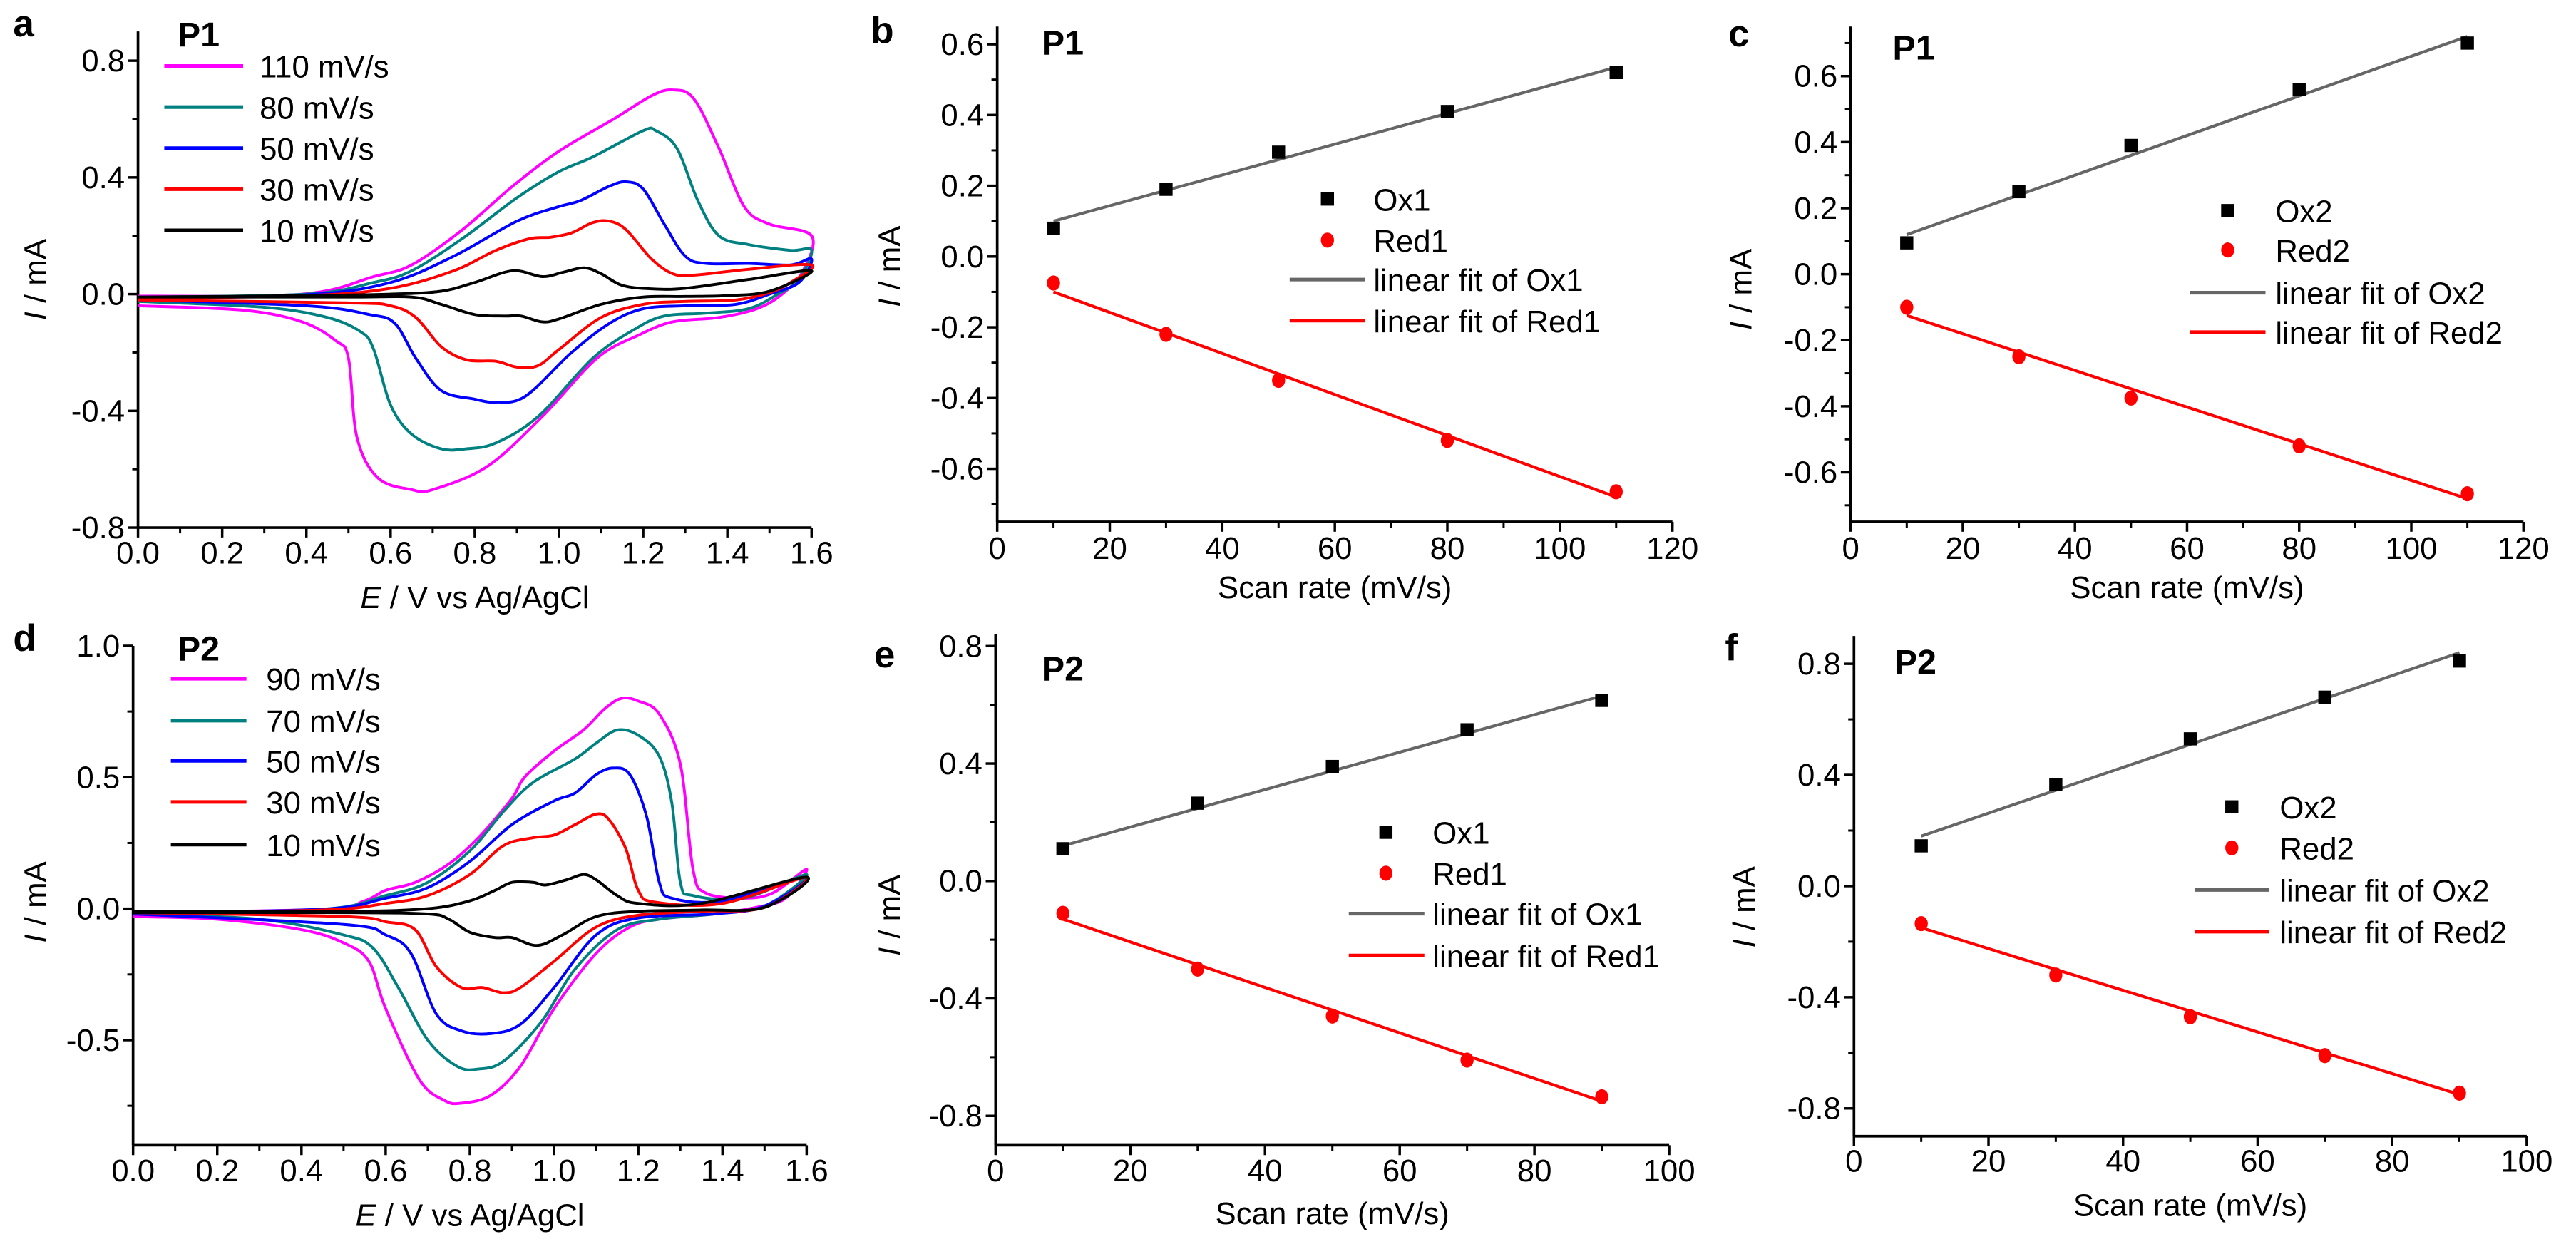  I want to click on y-tick-label: 0.6, so click(962, 44).